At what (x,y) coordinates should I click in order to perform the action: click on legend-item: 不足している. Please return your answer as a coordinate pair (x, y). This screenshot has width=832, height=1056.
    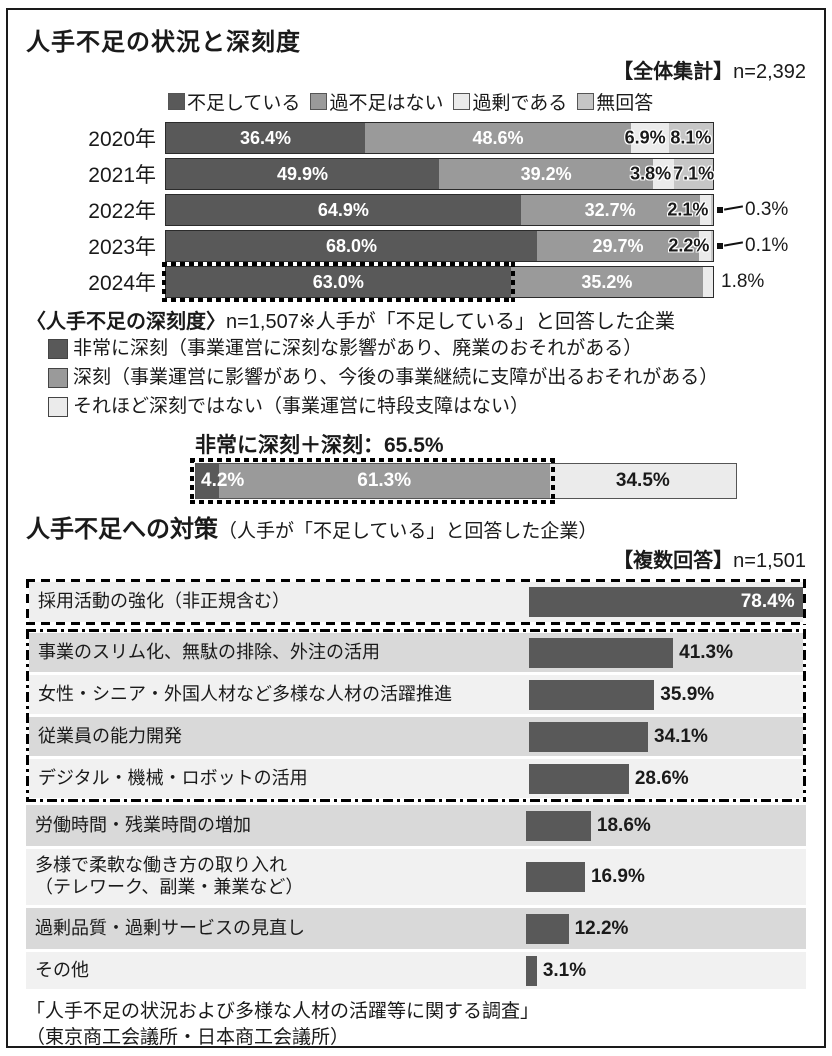
    Looking at the image, I should click on (234, 101).